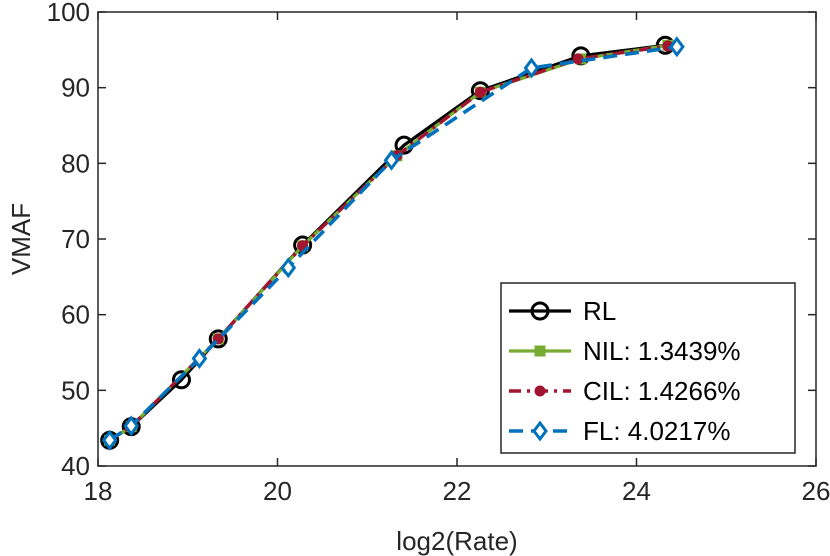 This screenshot has width=830, height=556. I want to click on x-tick-label: 18, so click(98, 491).